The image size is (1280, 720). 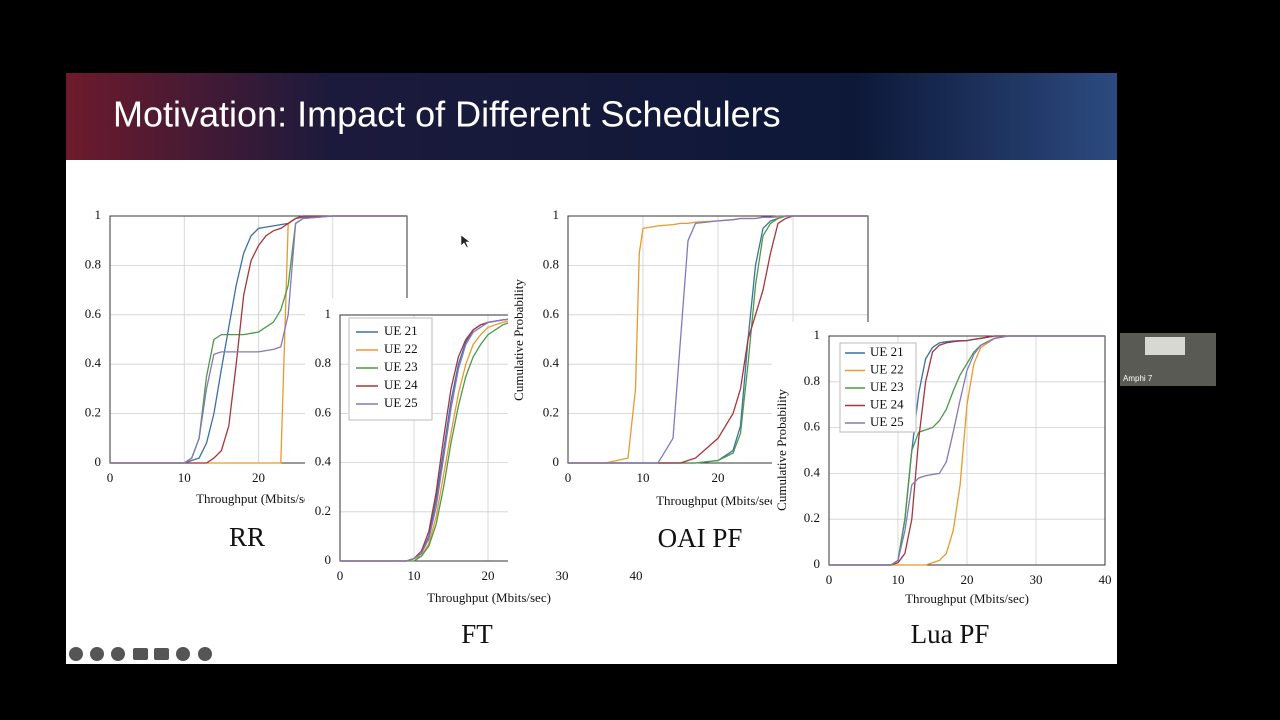 I want to click on chart-background, so click(x=944, y=492).